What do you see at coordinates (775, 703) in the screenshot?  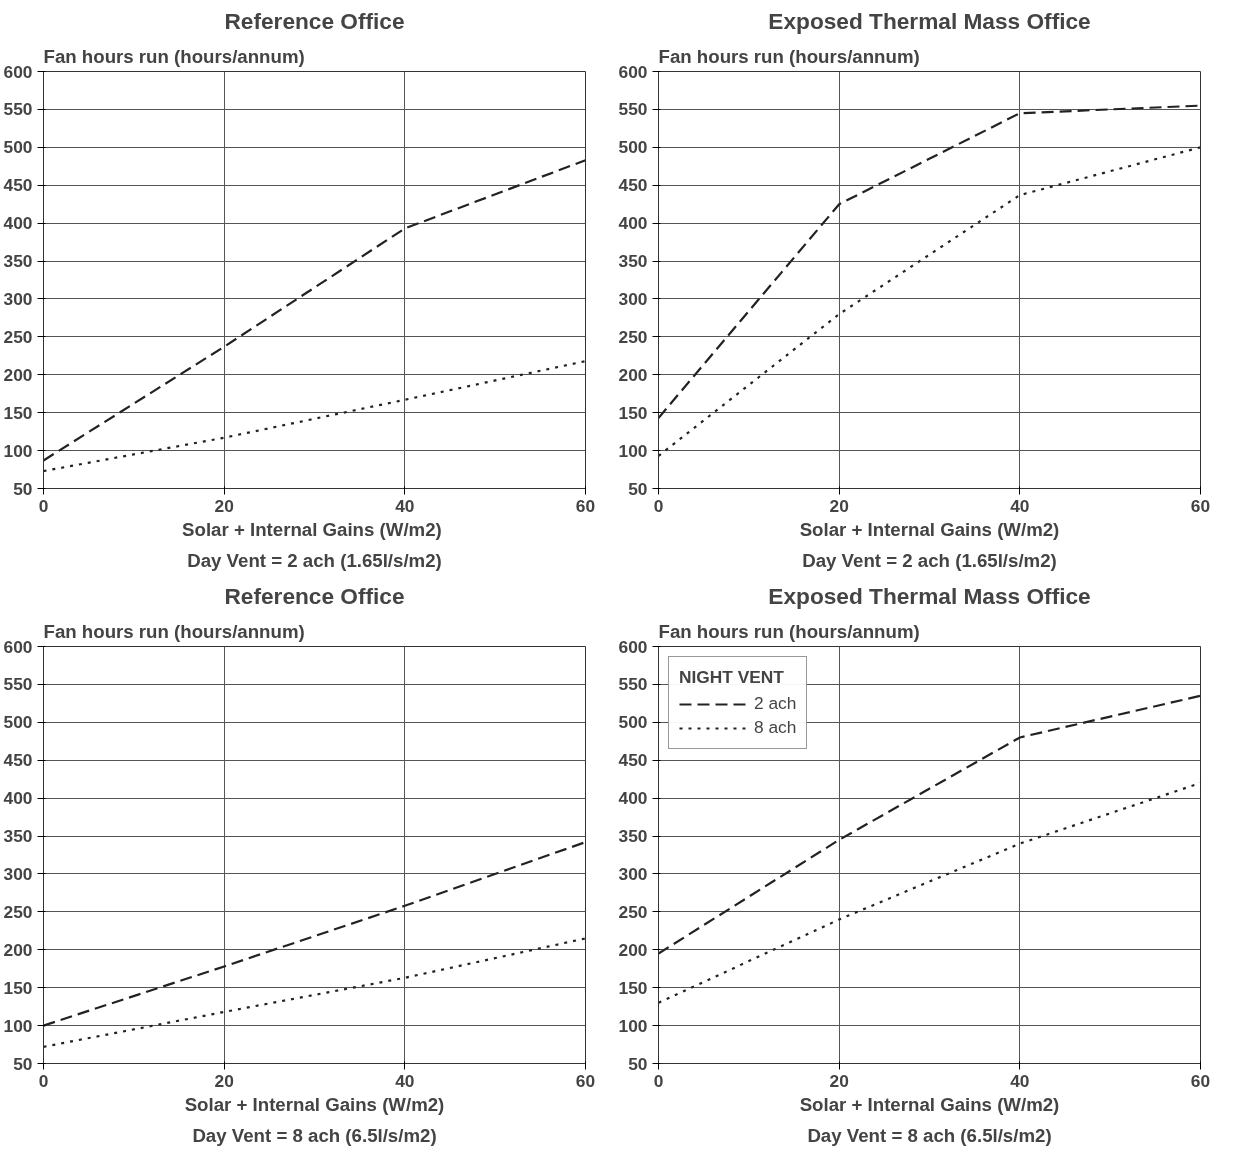 I see `legend-label: 2 ach` at bounding box center [775, 703].